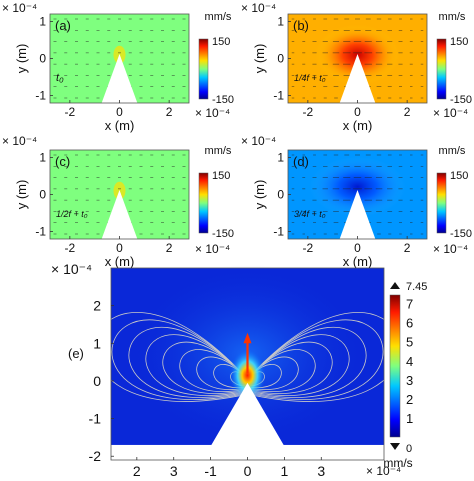 The image size is (474, 481). What do you see at coordinates (416, 287) in the screenshot?
I see `colorbar-max-label: 7.45` at bounding box center [416, 287].